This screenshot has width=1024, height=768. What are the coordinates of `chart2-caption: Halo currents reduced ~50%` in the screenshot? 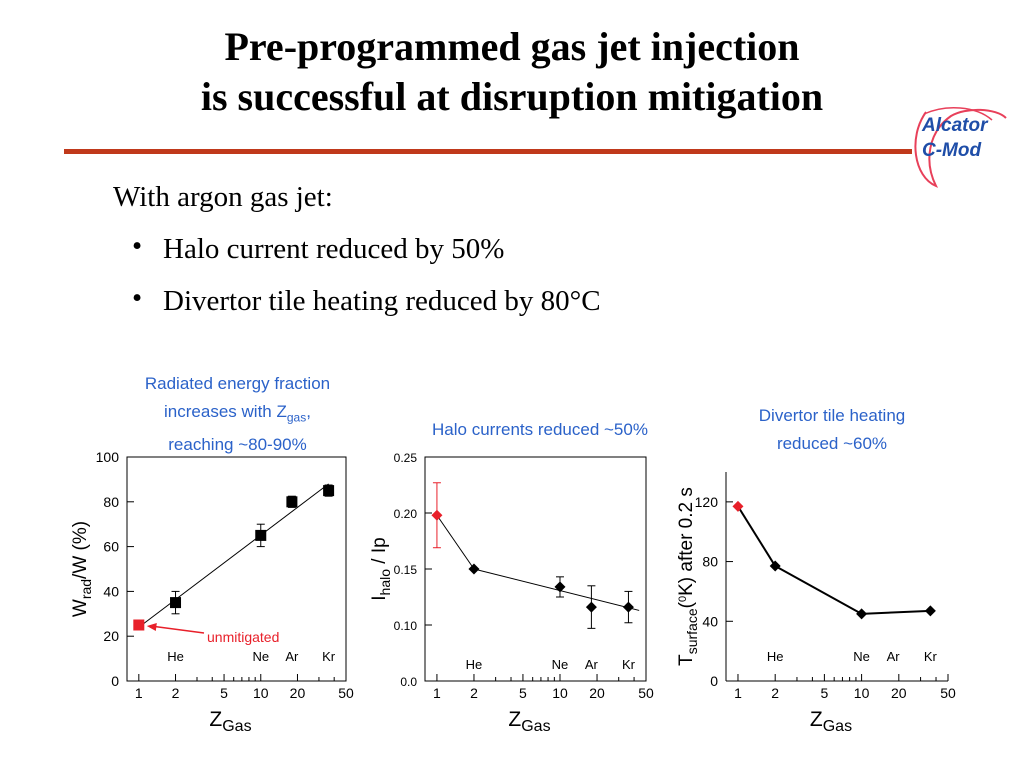 It's located at (540, 430).